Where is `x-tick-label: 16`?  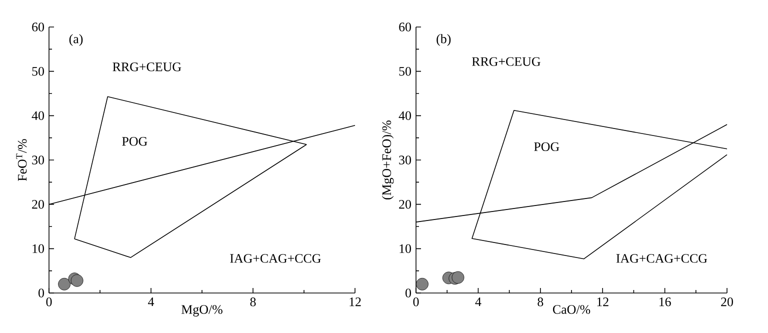 x-tick-label: 16 is located at coordinates (665, 302).